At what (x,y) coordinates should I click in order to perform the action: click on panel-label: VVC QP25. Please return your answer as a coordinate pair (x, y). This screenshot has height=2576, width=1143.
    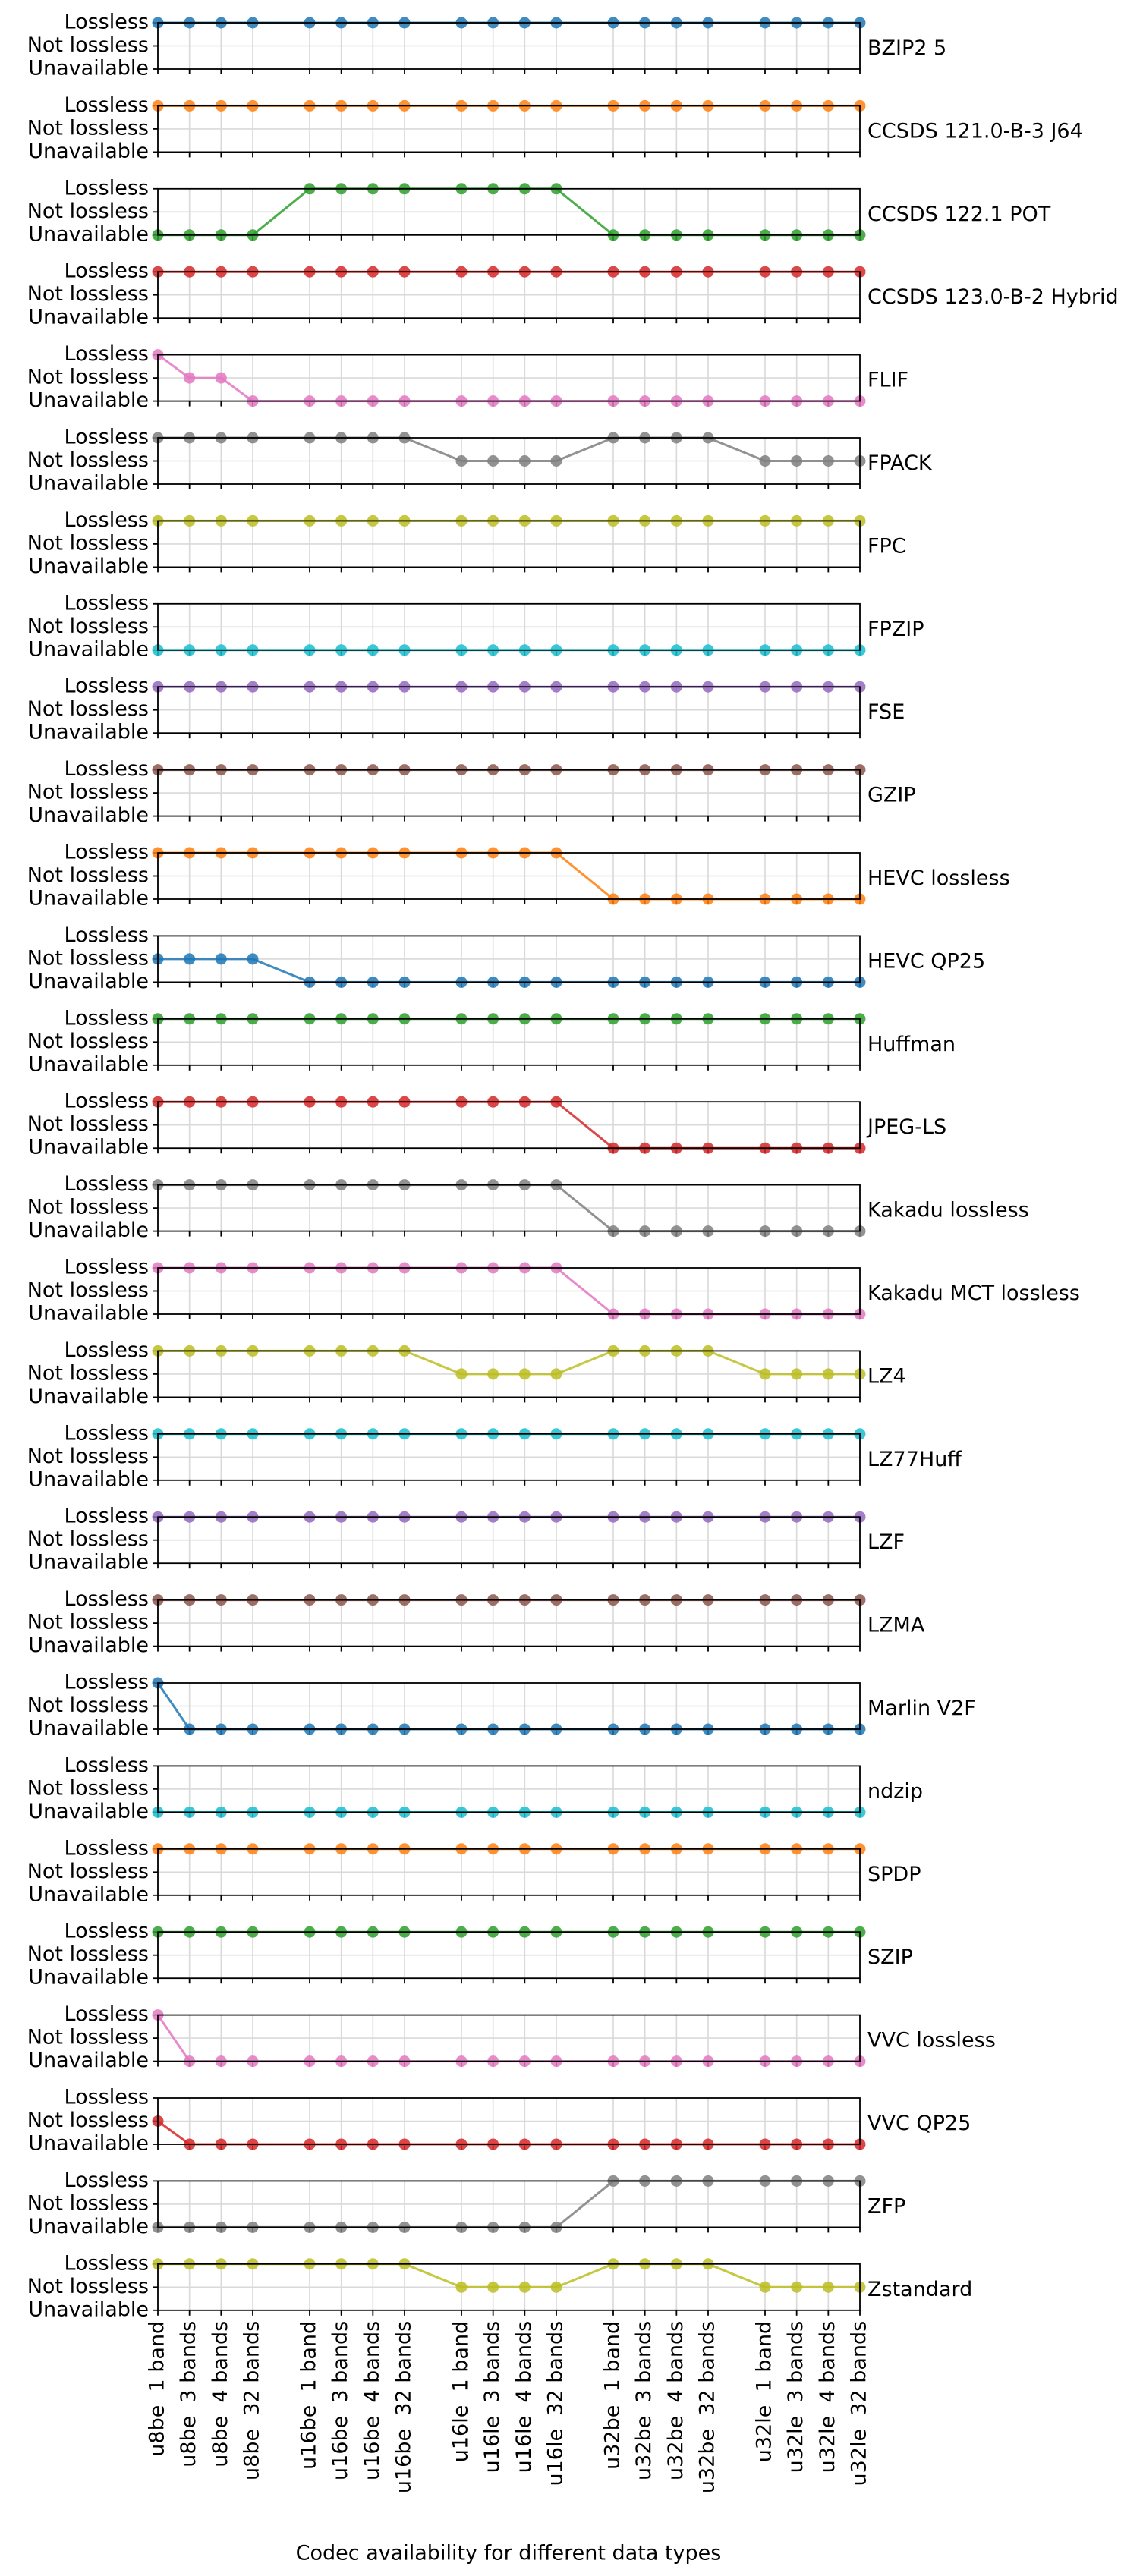
    Looking at the image, I should click on (919, 2123).